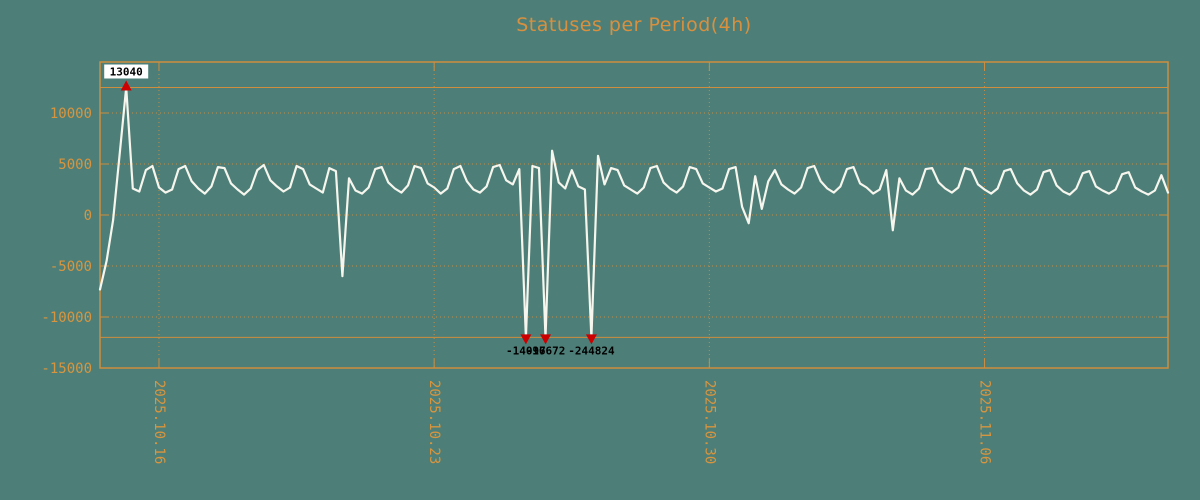 This screenshot has width=1200, height=500. I want to click on x-tick-label: 2025.10.30, so click(709, 422).